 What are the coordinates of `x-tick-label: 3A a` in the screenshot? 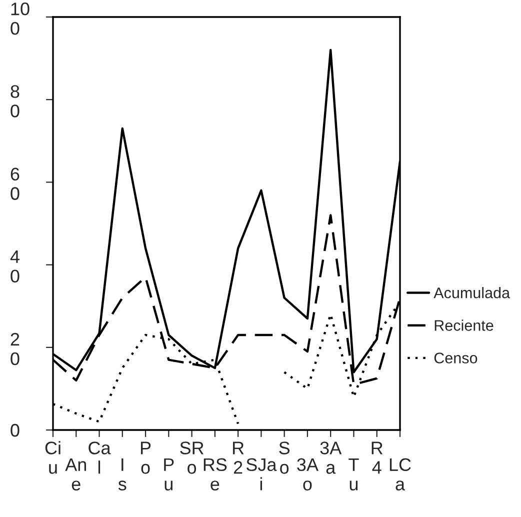 It's located at (331, 458).